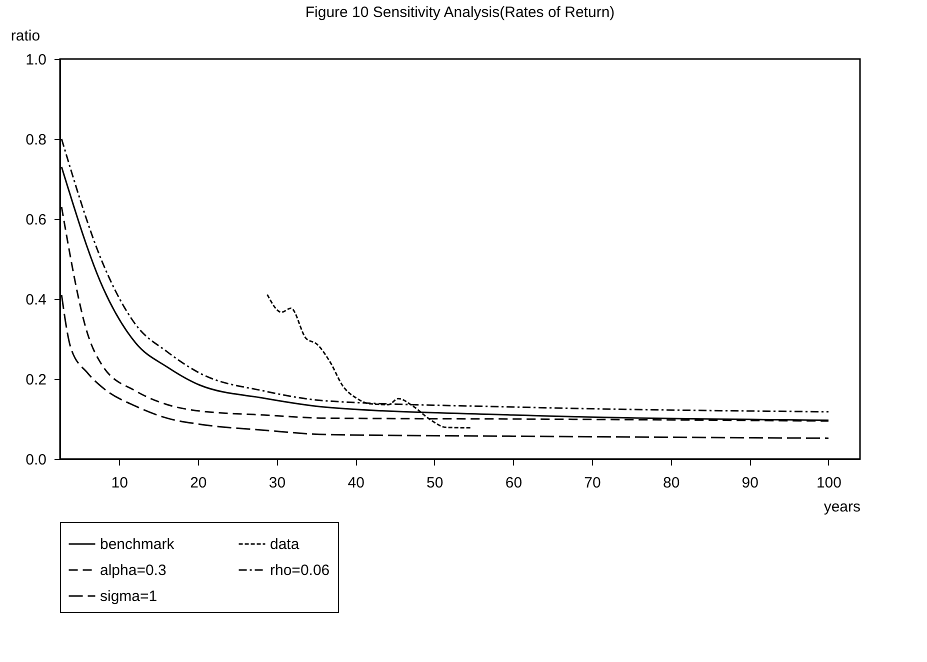  I want to click on x-tick-label: 30, so click(277, 483).